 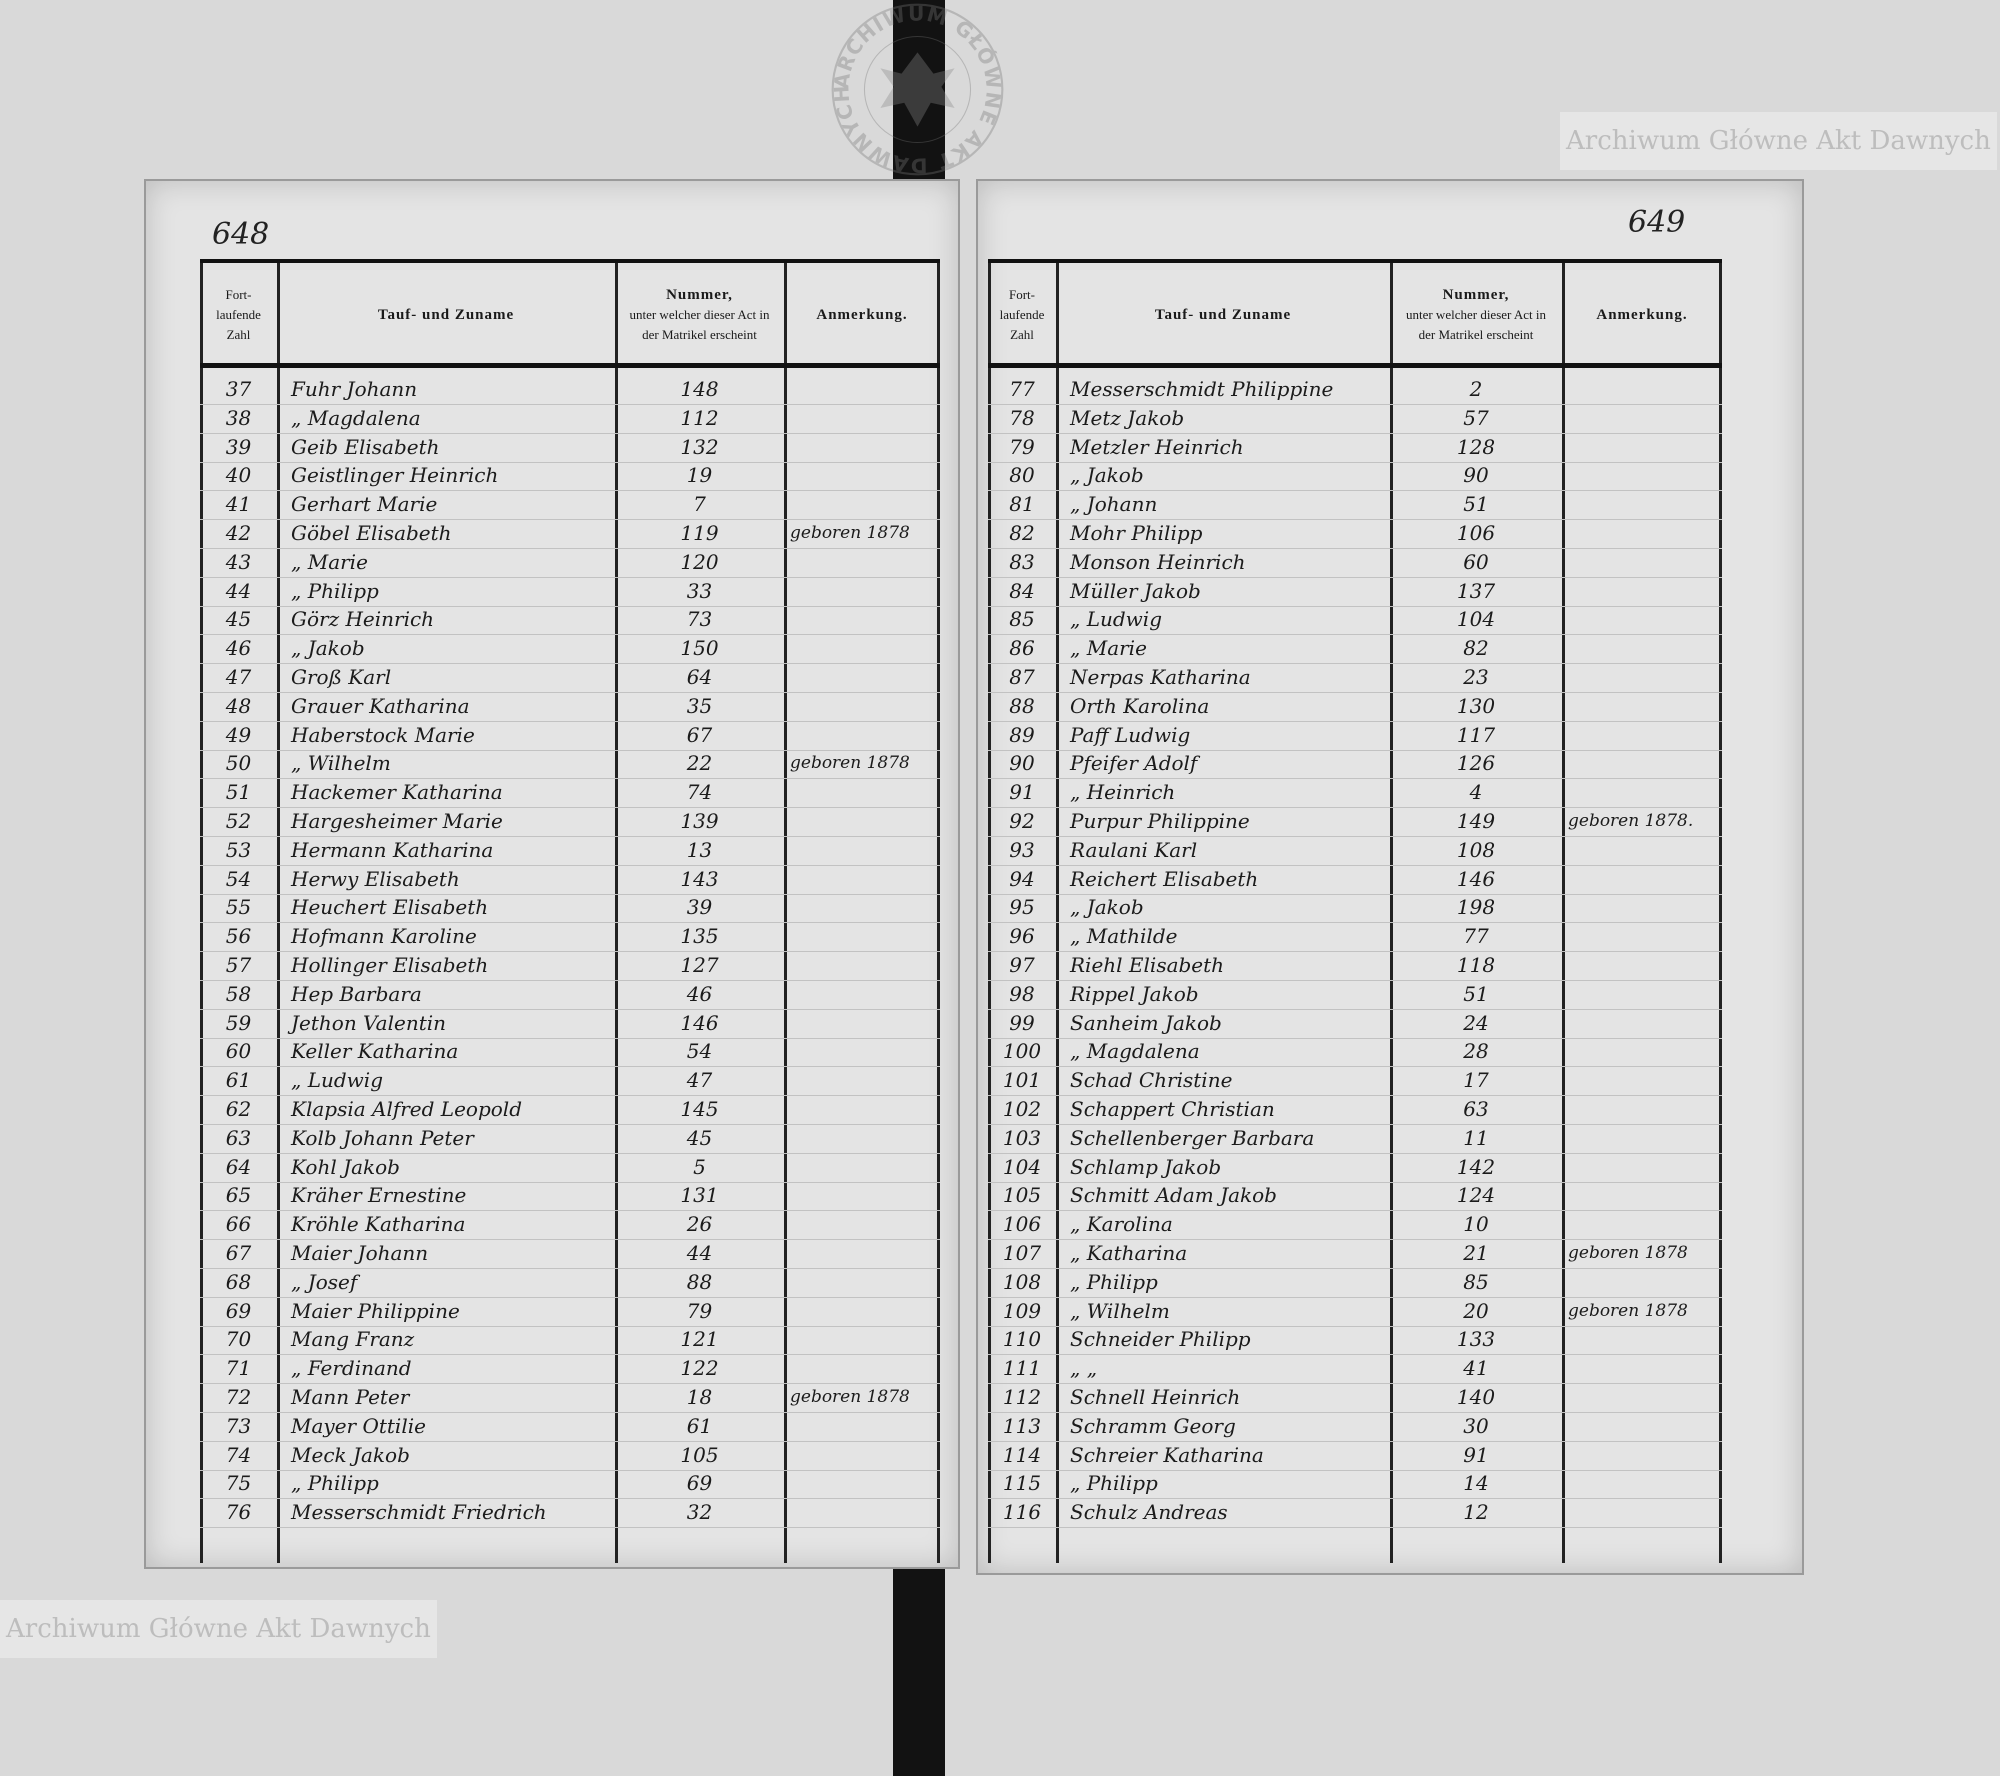 What do you see at coordinates (341, 677) in the screenshot?
I see `person-name: Groß Karl` at bounding box center [341, 677].